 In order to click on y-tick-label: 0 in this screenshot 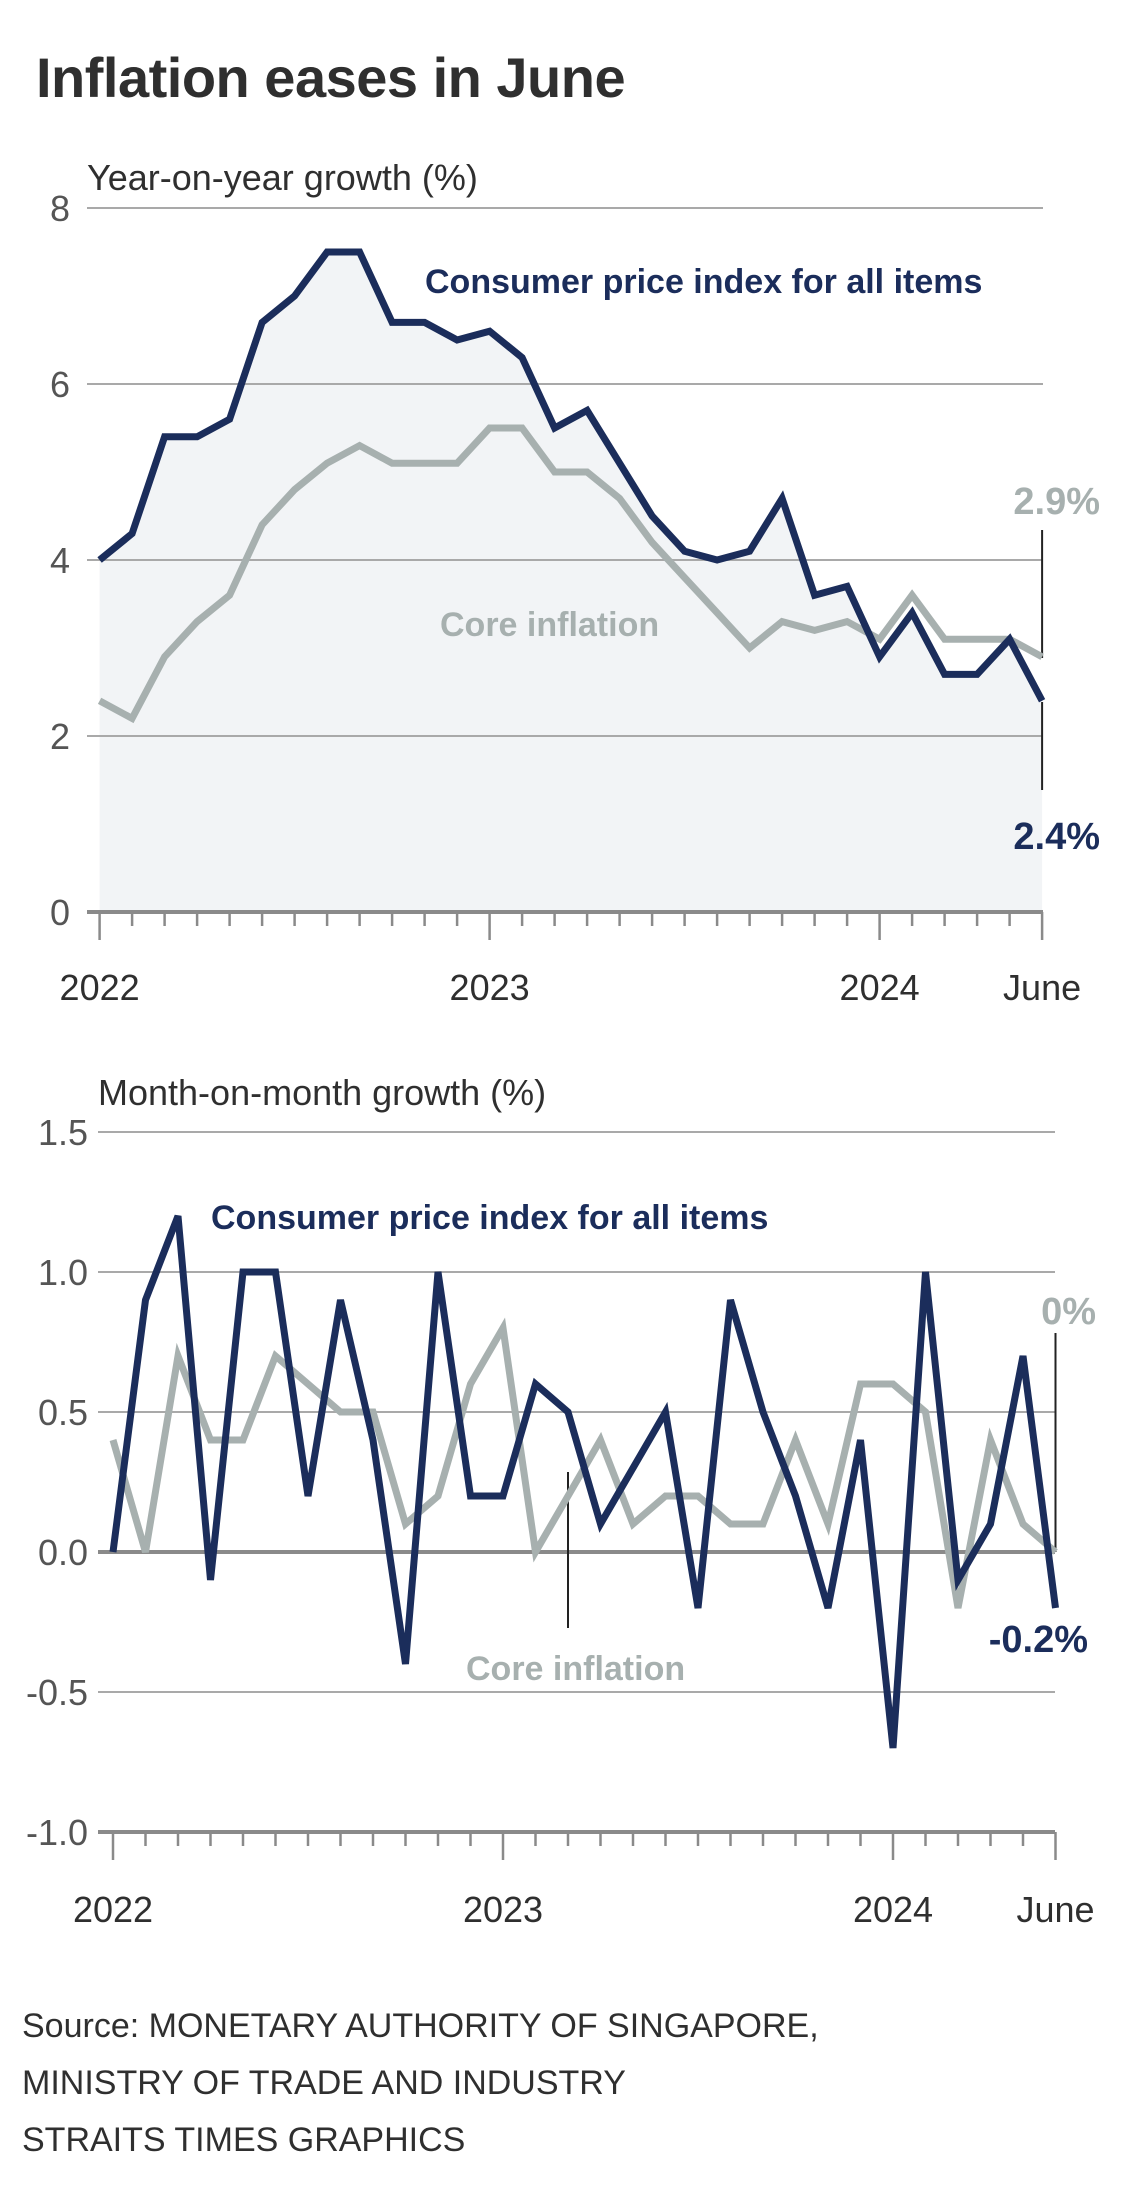, I will do `click(60, 912)`.